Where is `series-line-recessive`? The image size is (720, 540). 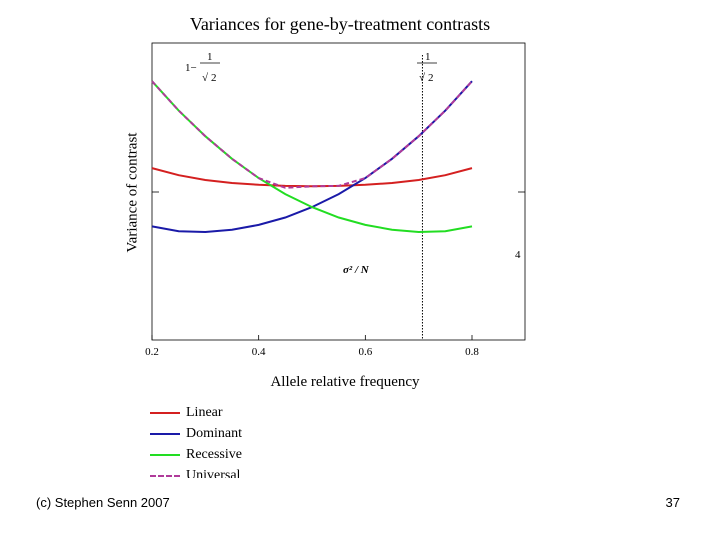 series-line-recessive is located at coordinates (312, 157).